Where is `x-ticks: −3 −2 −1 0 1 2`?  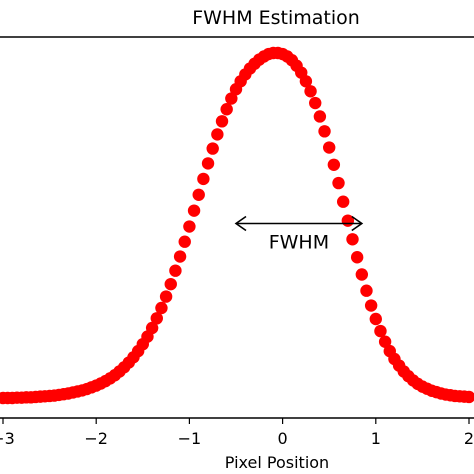 x-ticks: −3 −2 −1 0 1 2 is located at coordinates (237, 433).